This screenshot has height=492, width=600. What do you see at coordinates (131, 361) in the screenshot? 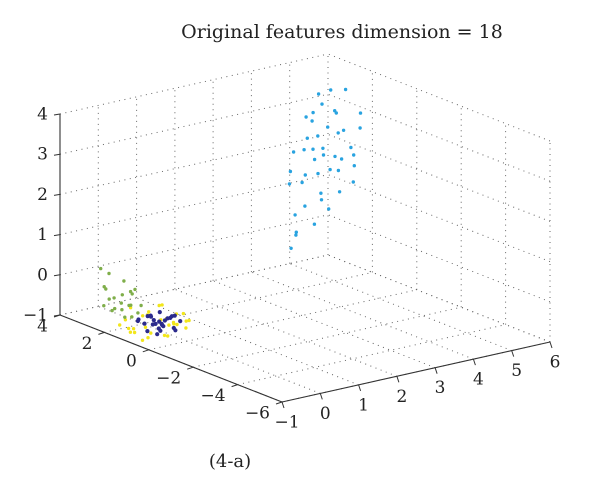
I see `y-tick-label: 0` at bounding box center [131, 361].